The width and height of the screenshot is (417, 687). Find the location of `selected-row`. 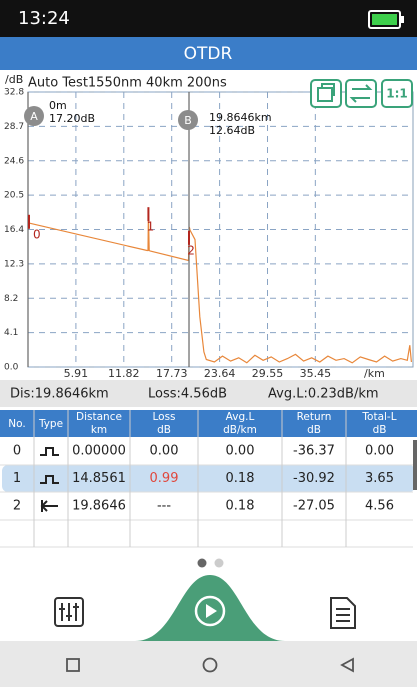

selected-row is located at coordinates (208, 478).